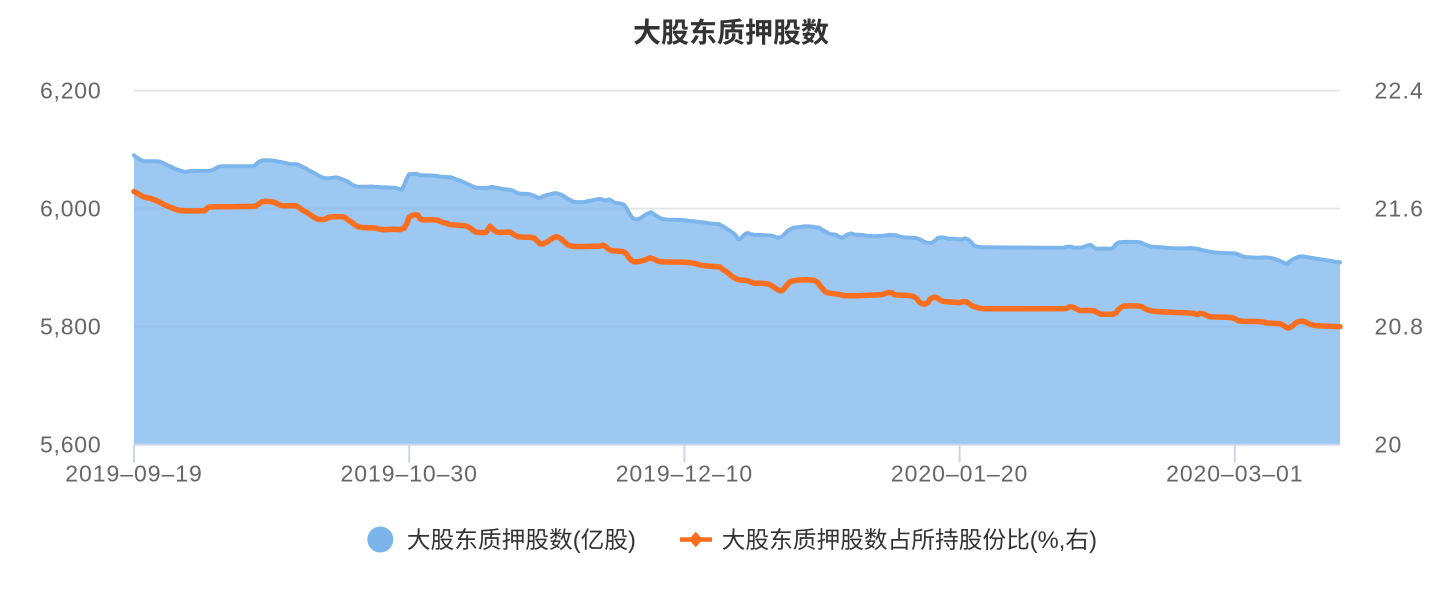 Image resolution: width=1442 pixels, height=605 pixels. What do you see at coordinates (1234, 474) in the screenshot?
I see `svg-text: 2020–03–01` at bounding box center [1234, 474].